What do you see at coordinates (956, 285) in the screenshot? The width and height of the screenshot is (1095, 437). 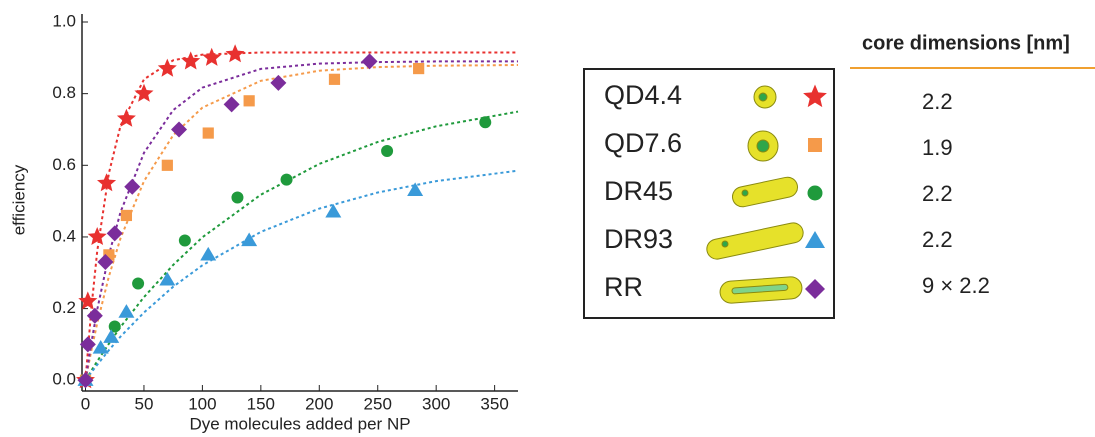 I see `table-cell: 9 × 2.2` at bounding box center [956, 285].